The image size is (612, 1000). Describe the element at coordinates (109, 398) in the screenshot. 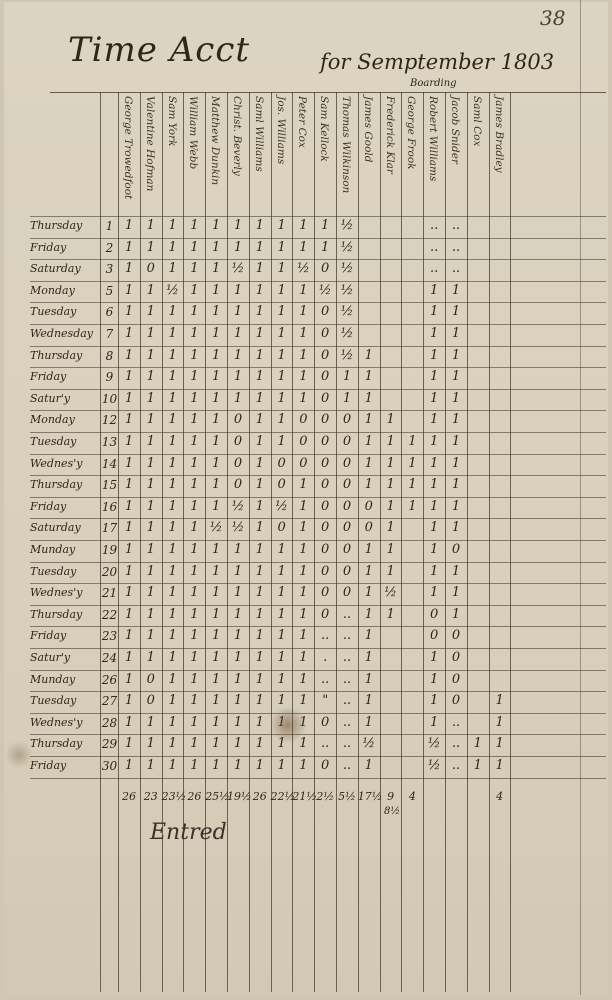

I see `date-cell: 10` at that location.